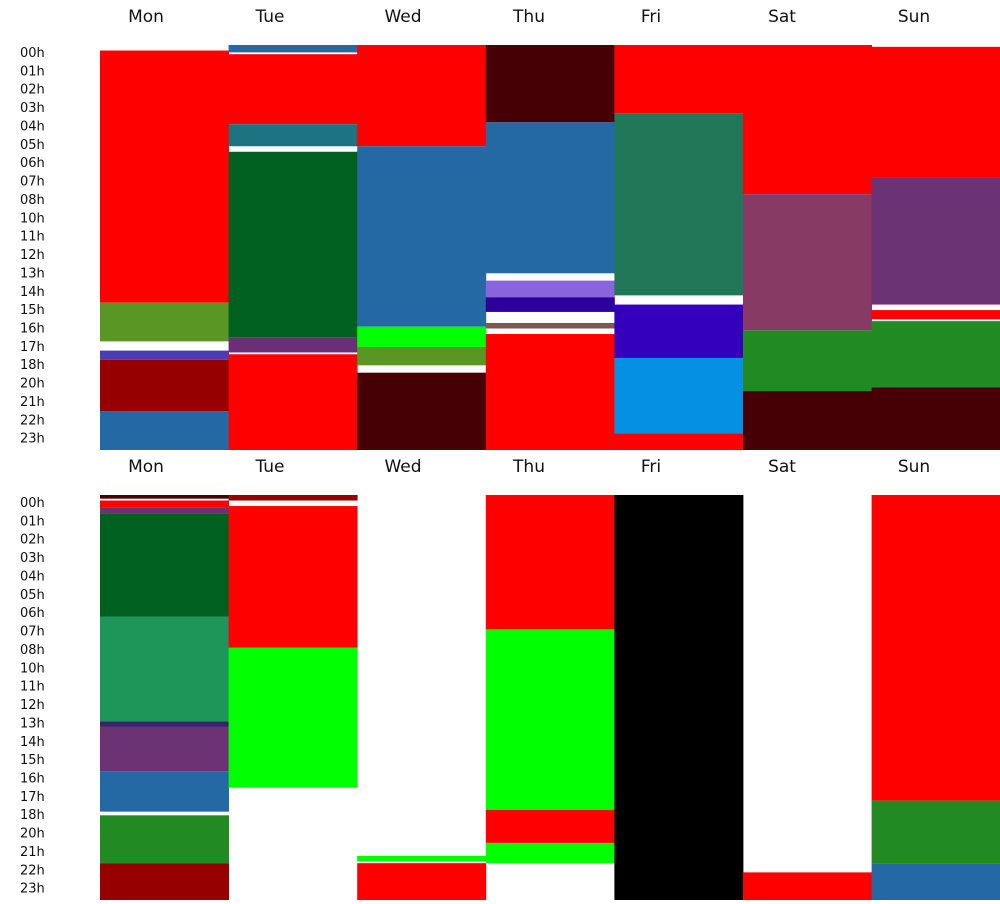 This screenshot has height=904, width=1000. What do you see at coordinates (528, 17) in the screenshot?
I see `day-label-thu: Thu` at bounding box center [528, 17].